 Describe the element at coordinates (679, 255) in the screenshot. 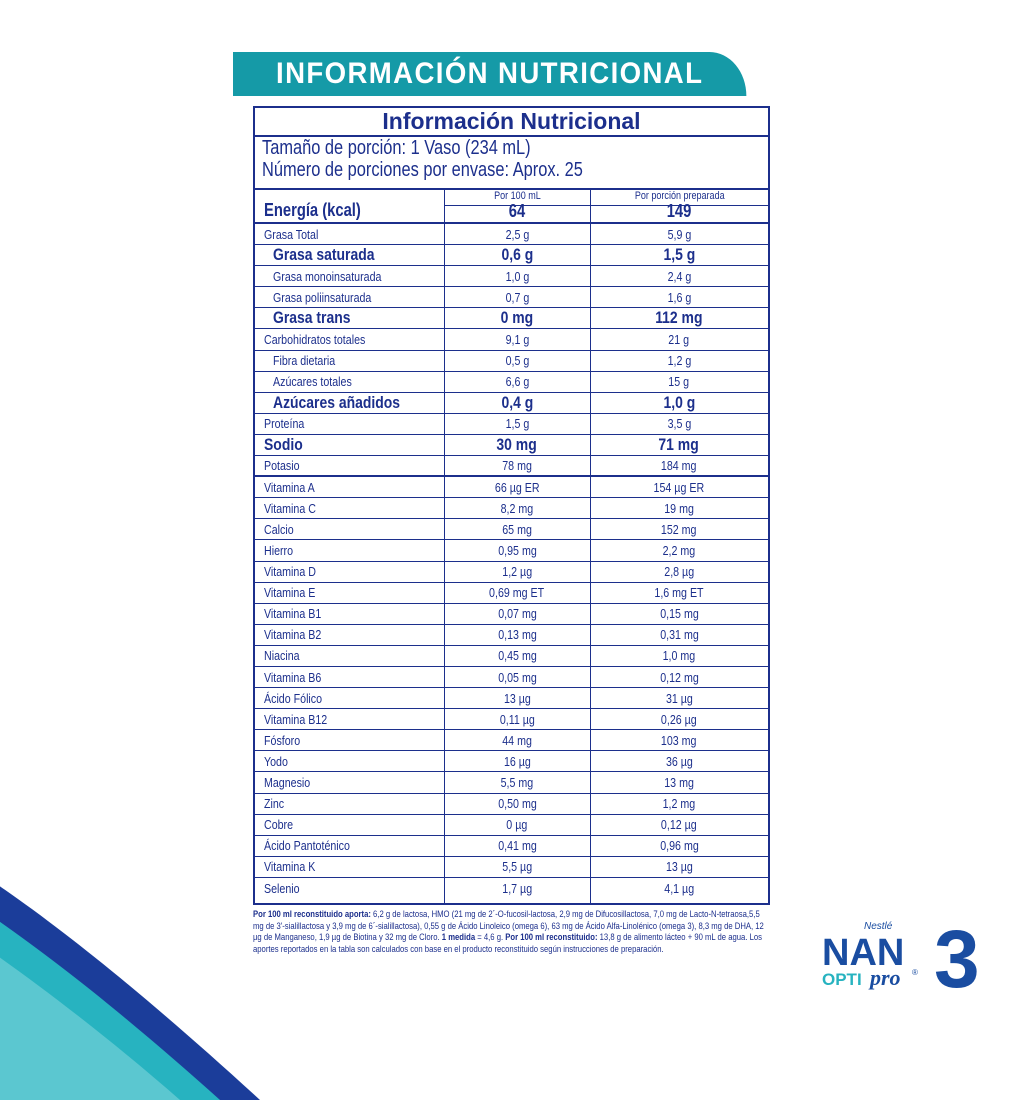

I see `value-per-serving: 1,5 g` at that location.